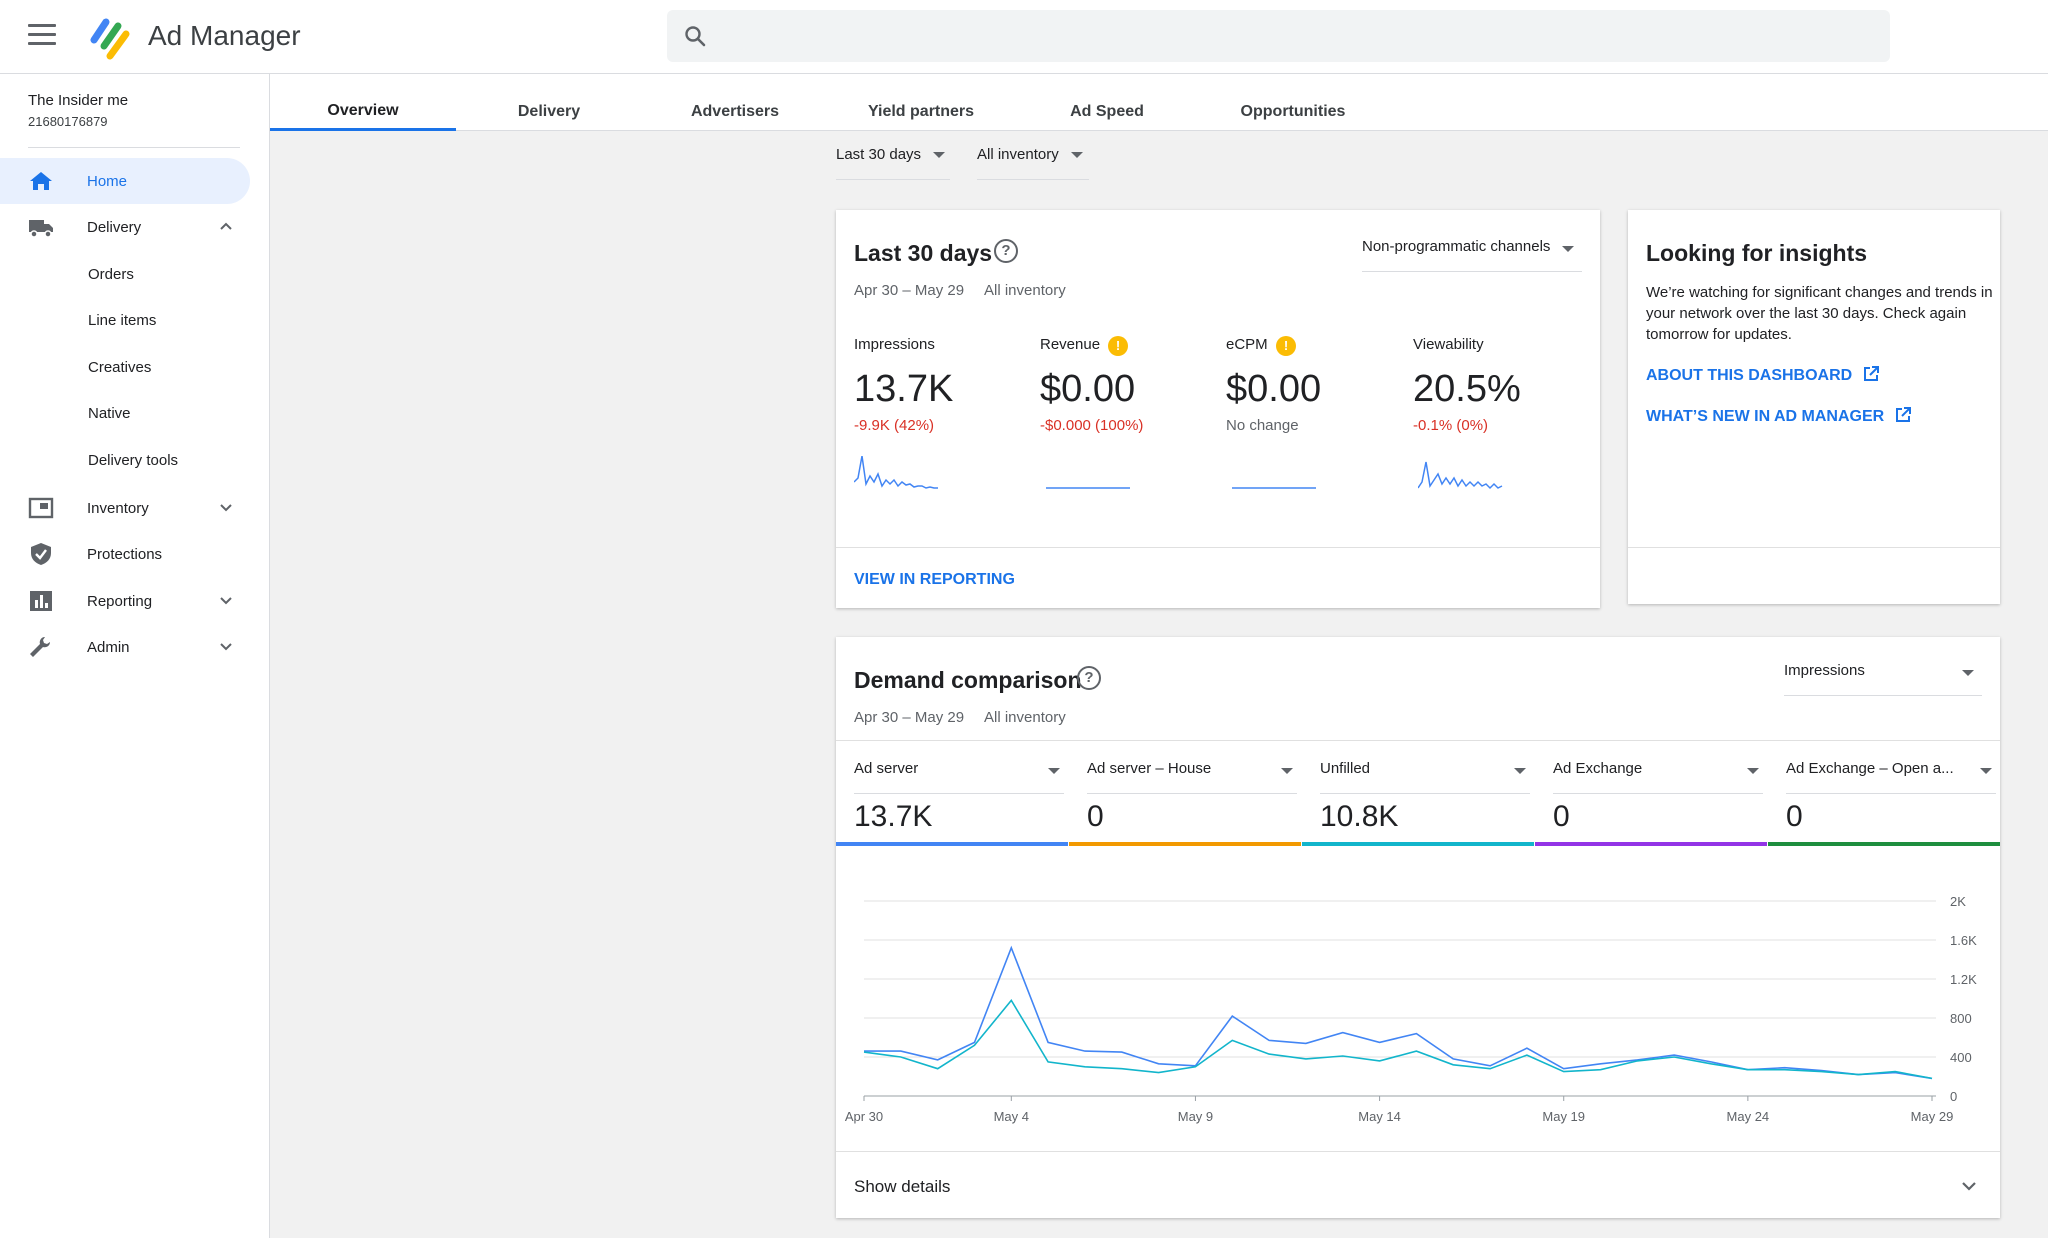  I want to click on sidebar-divider, so click(134, 147).